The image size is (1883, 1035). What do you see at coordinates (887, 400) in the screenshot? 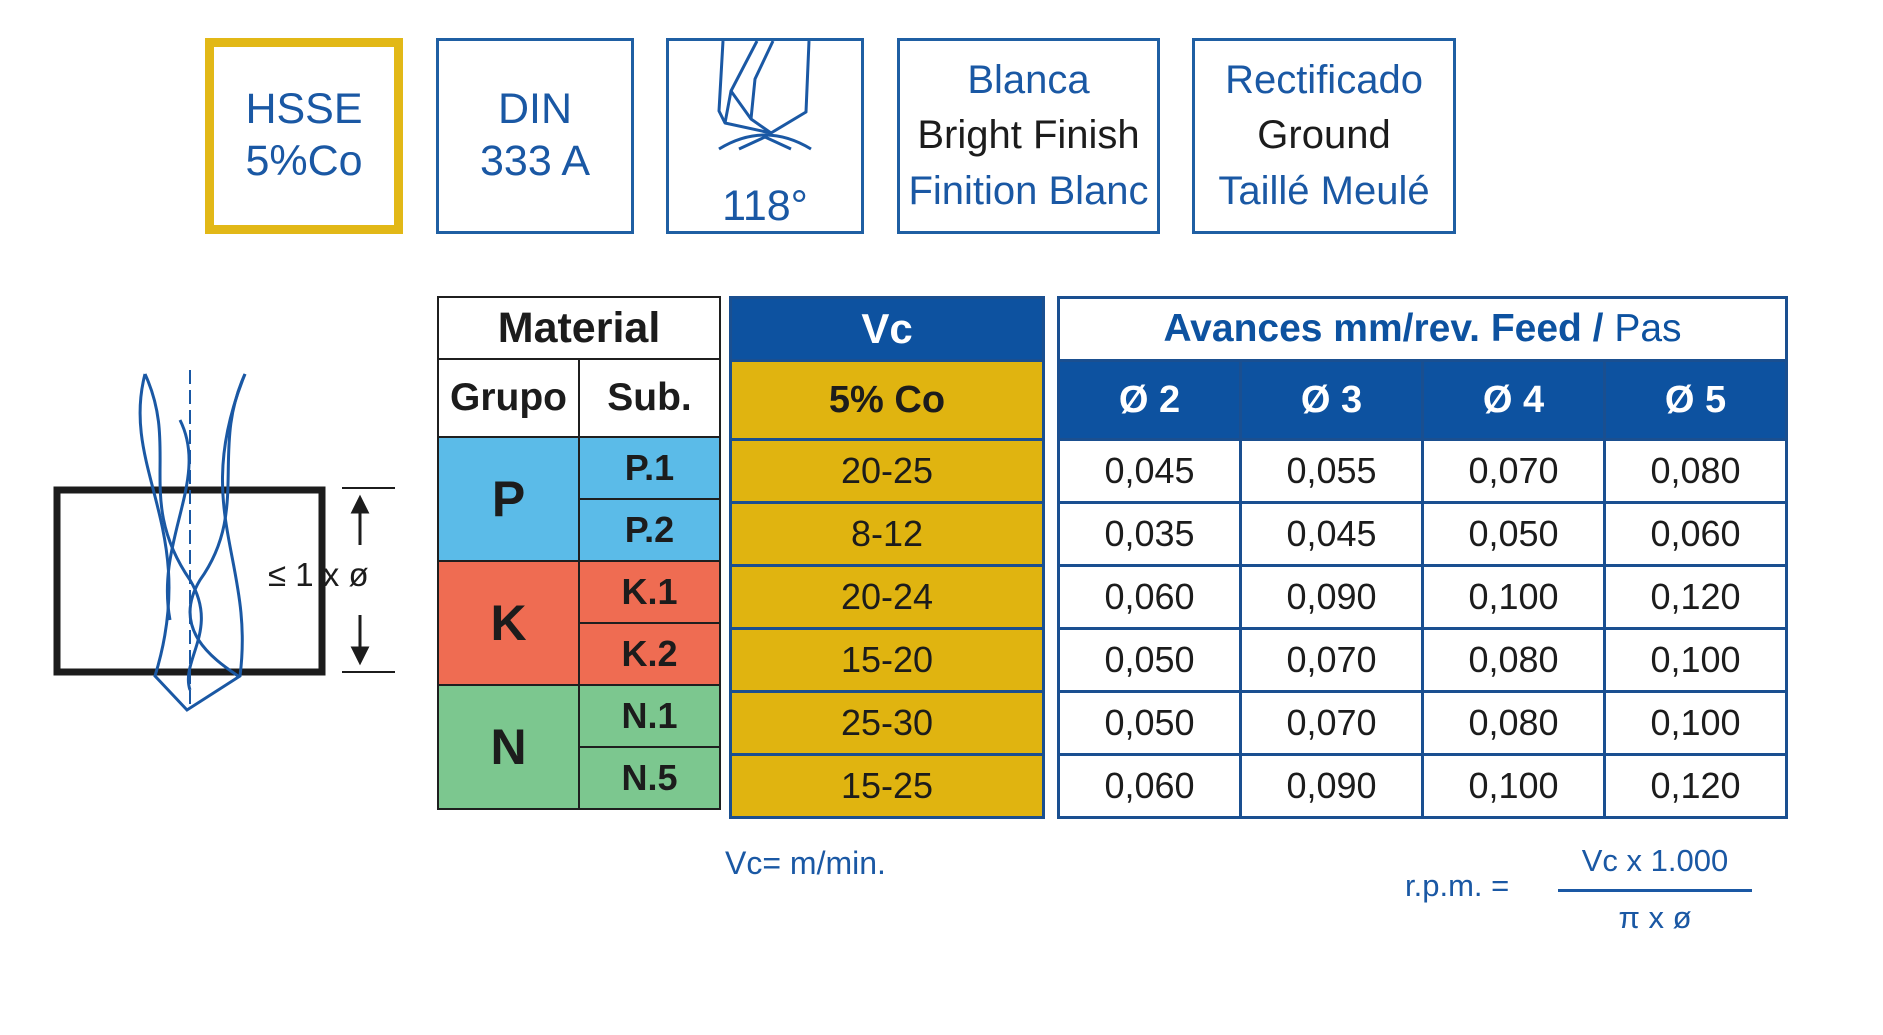
I see `vc-subheader: 5% Co` at bounding box center [887, 400].